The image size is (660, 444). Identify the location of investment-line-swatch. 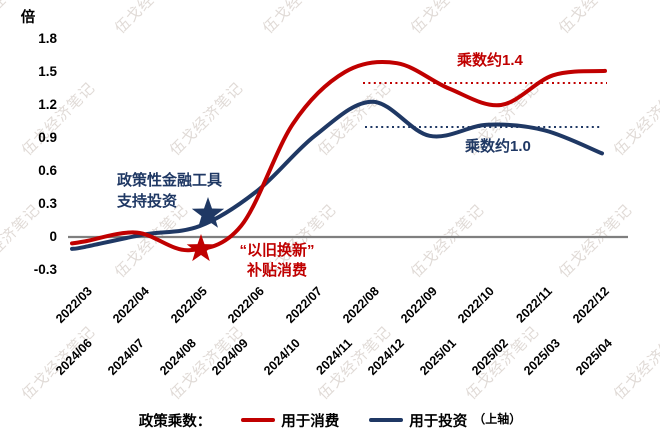
(386, 420).